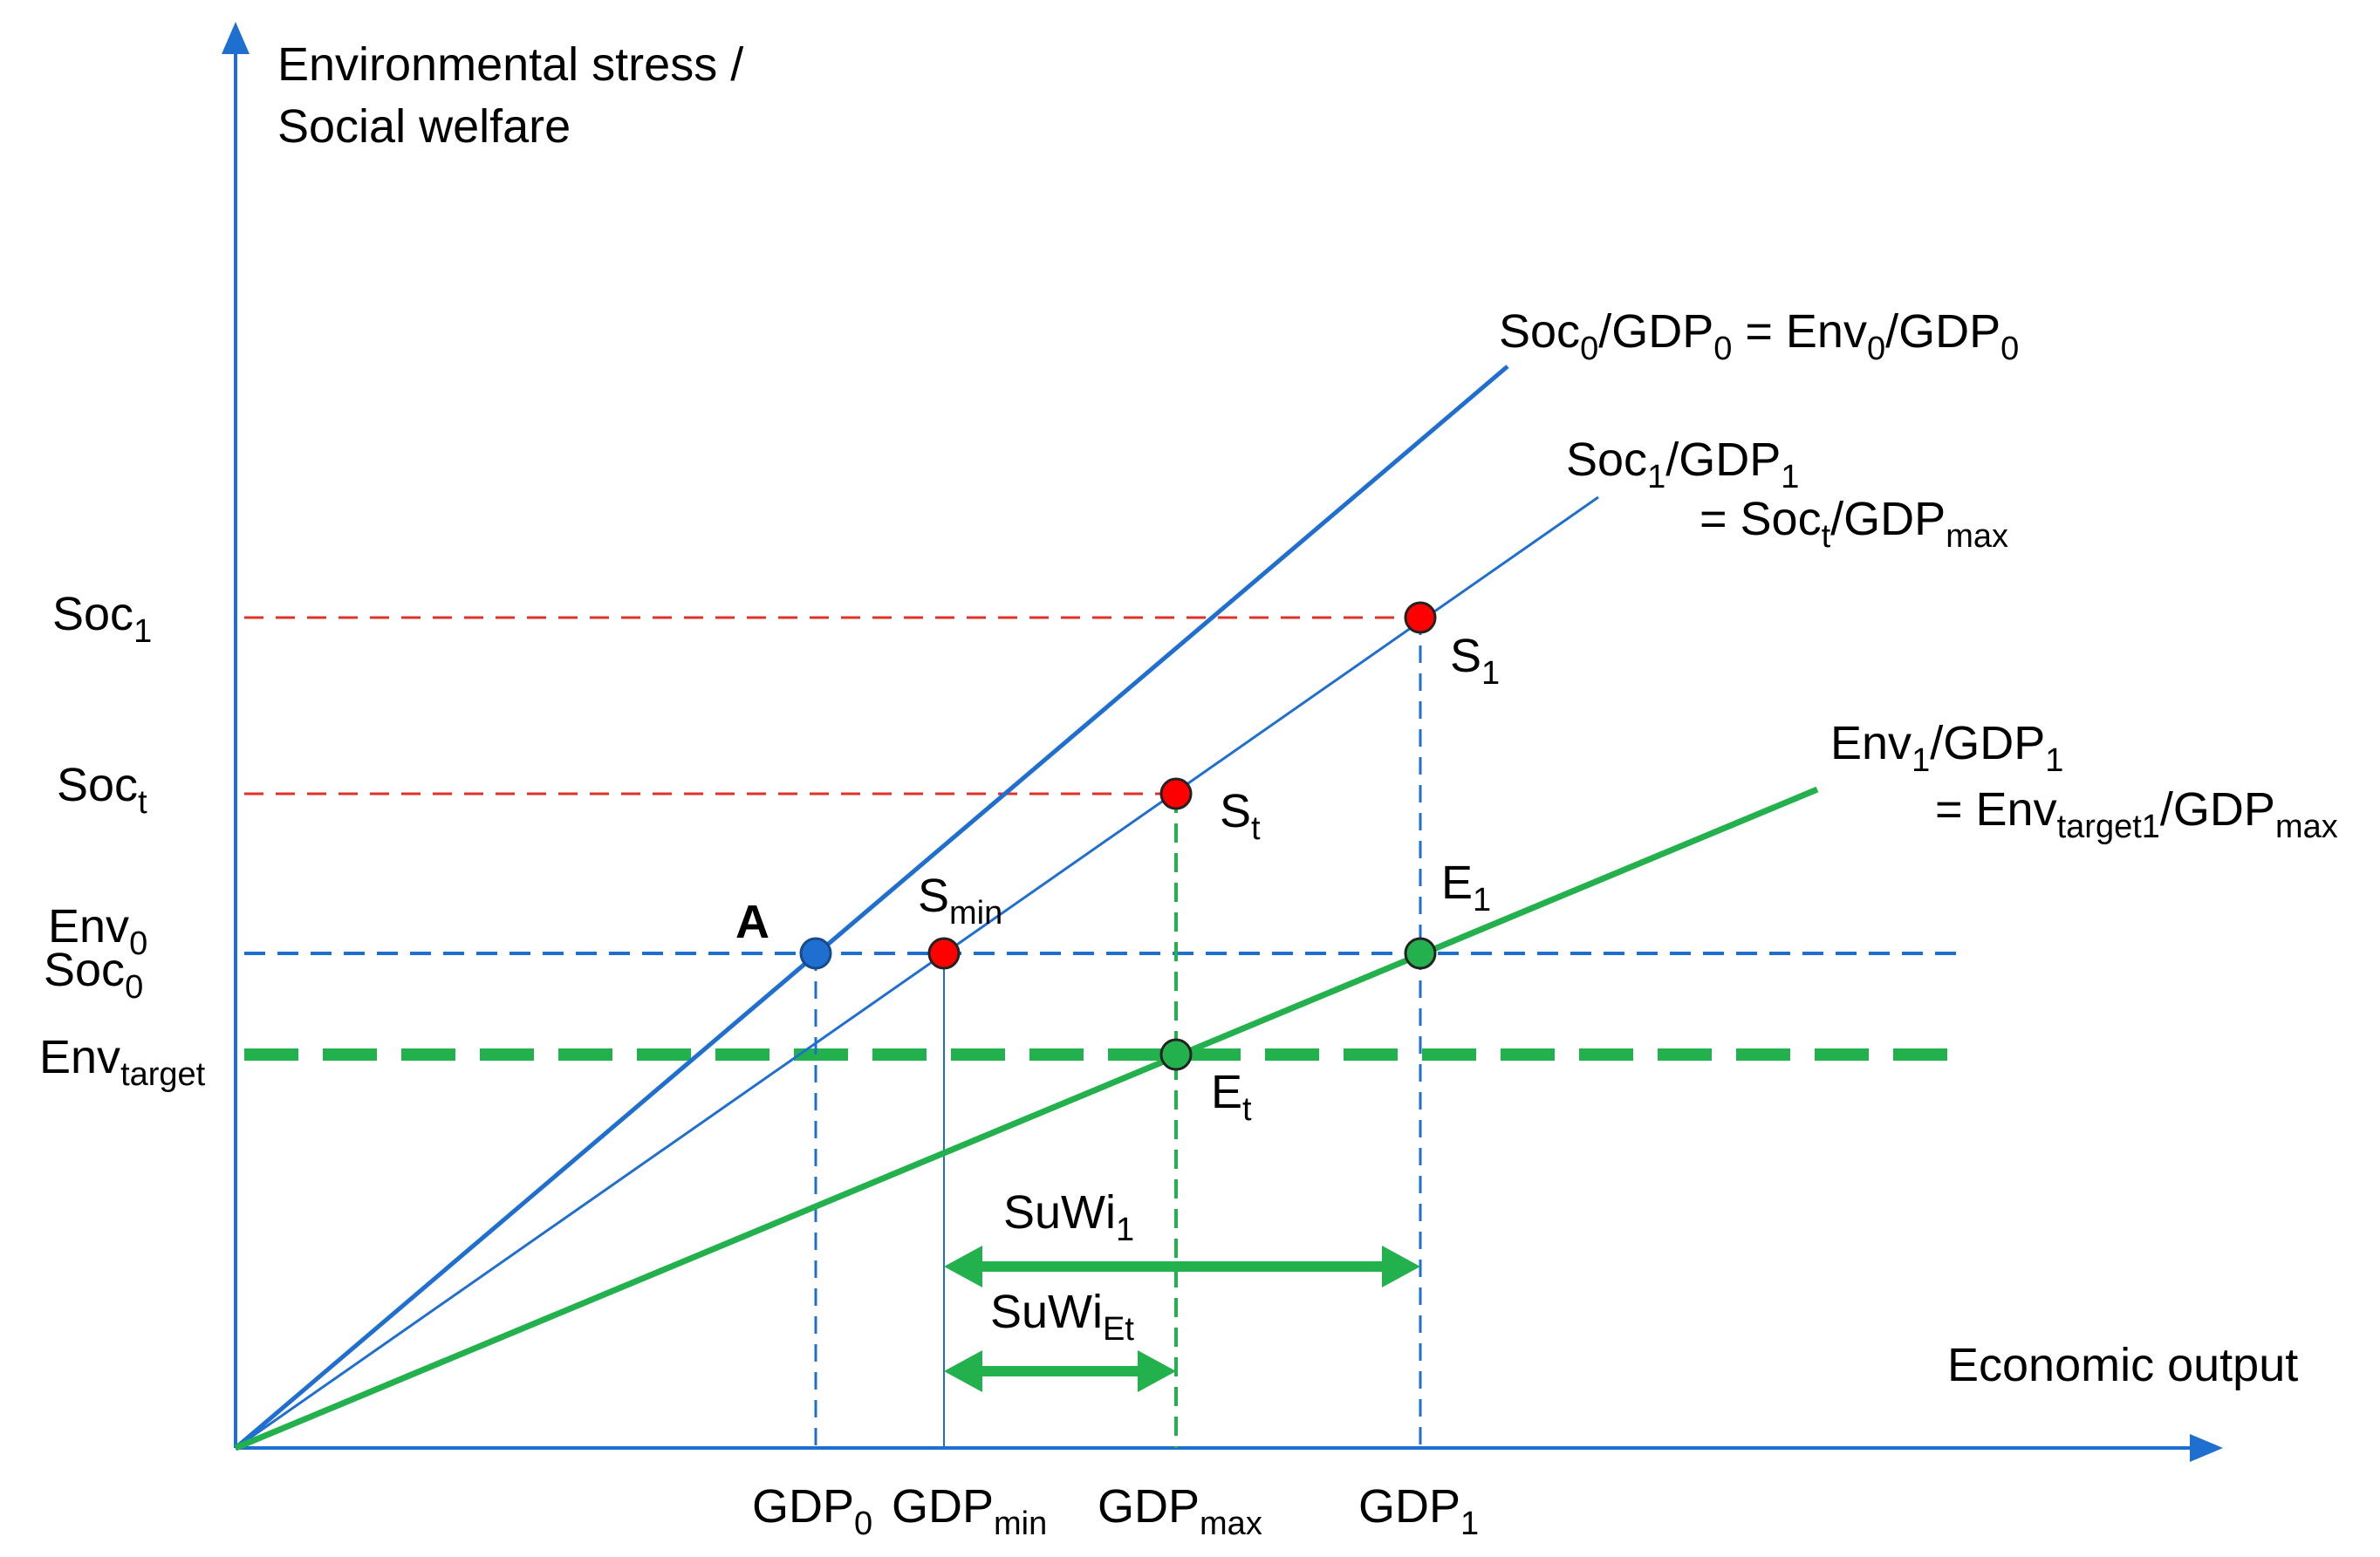 Image resolution: width=2380 pixels, height=1557 pixels. I want to click on point-a, so click(815, 953).